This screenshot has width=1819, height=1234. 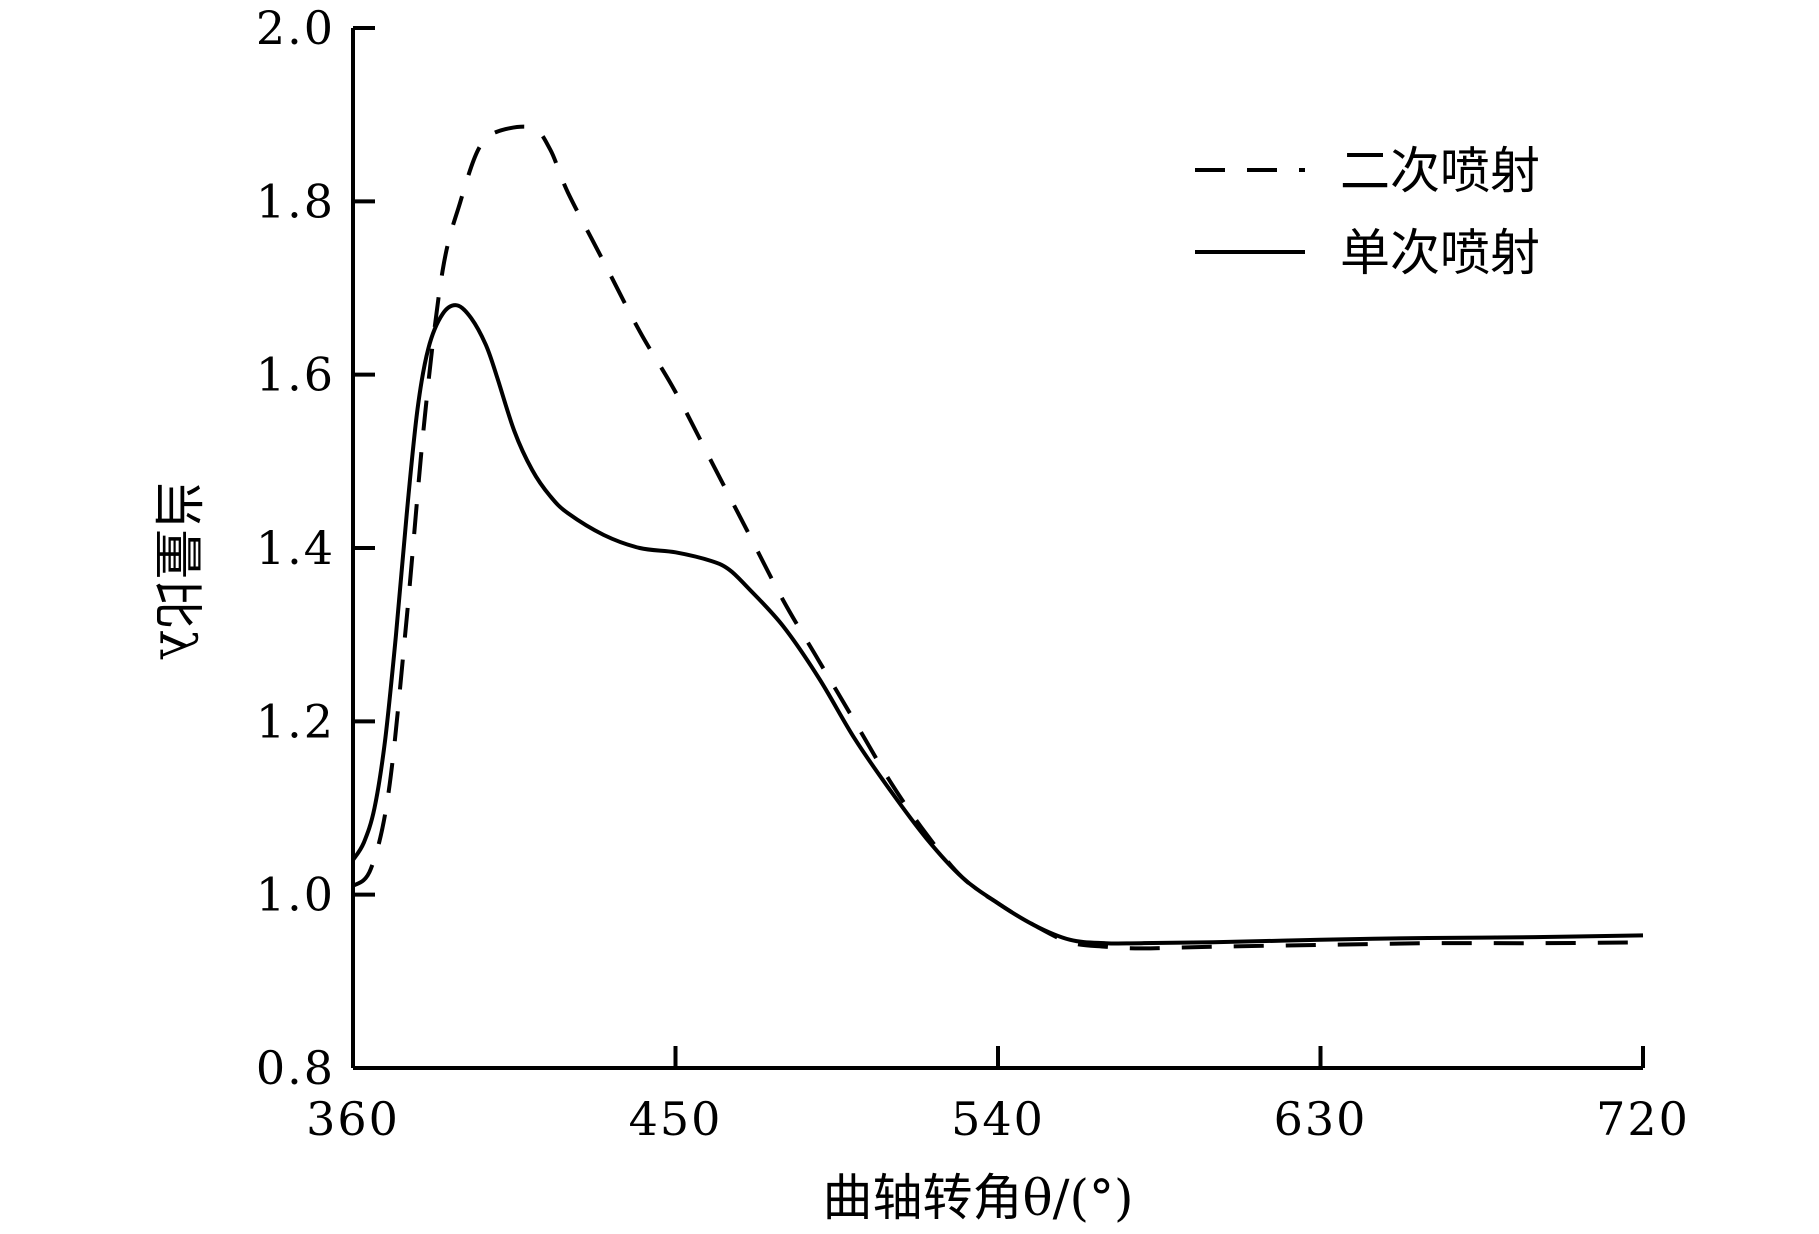 I want to click on x-tick-label: 720, so click(x=1643, y=1119).